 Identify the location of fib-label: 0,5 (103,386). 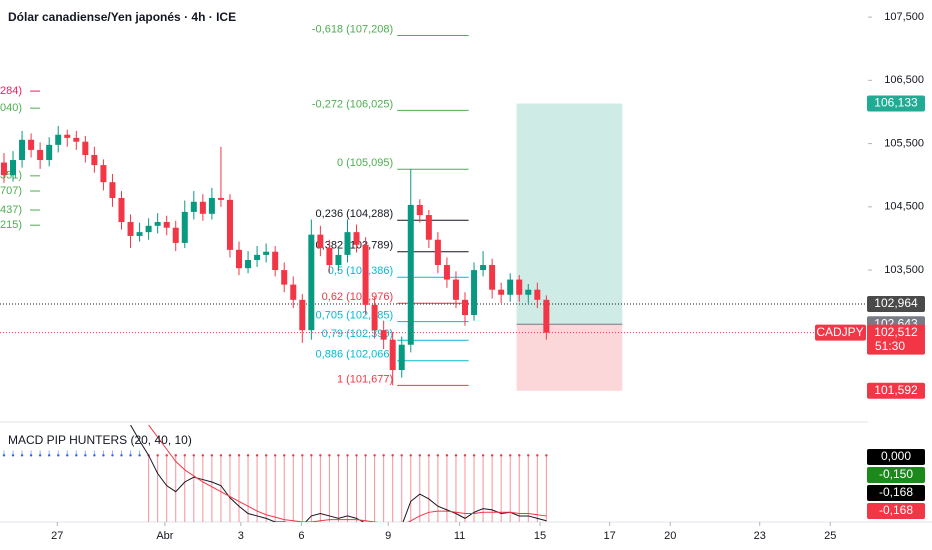
(360, 271).